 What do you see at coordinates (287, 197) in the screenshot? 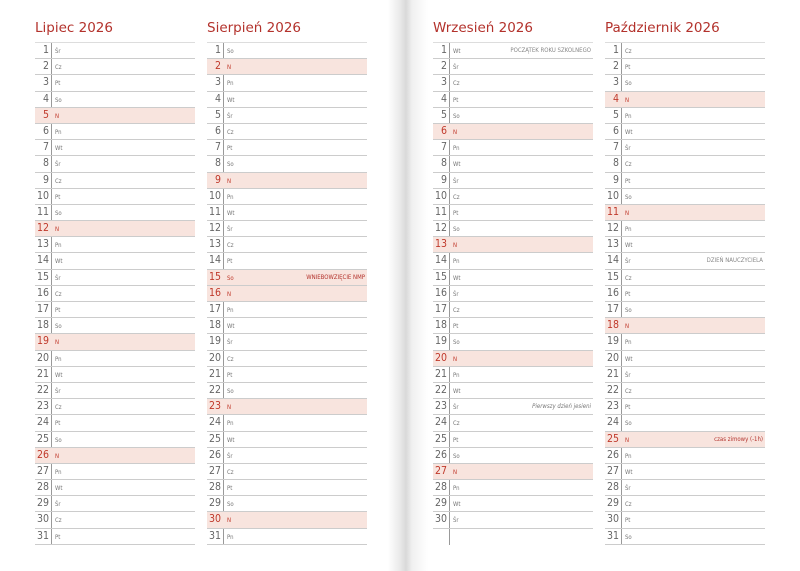
I see `day-row: 10 Pn` at bounding box center [287, 197].